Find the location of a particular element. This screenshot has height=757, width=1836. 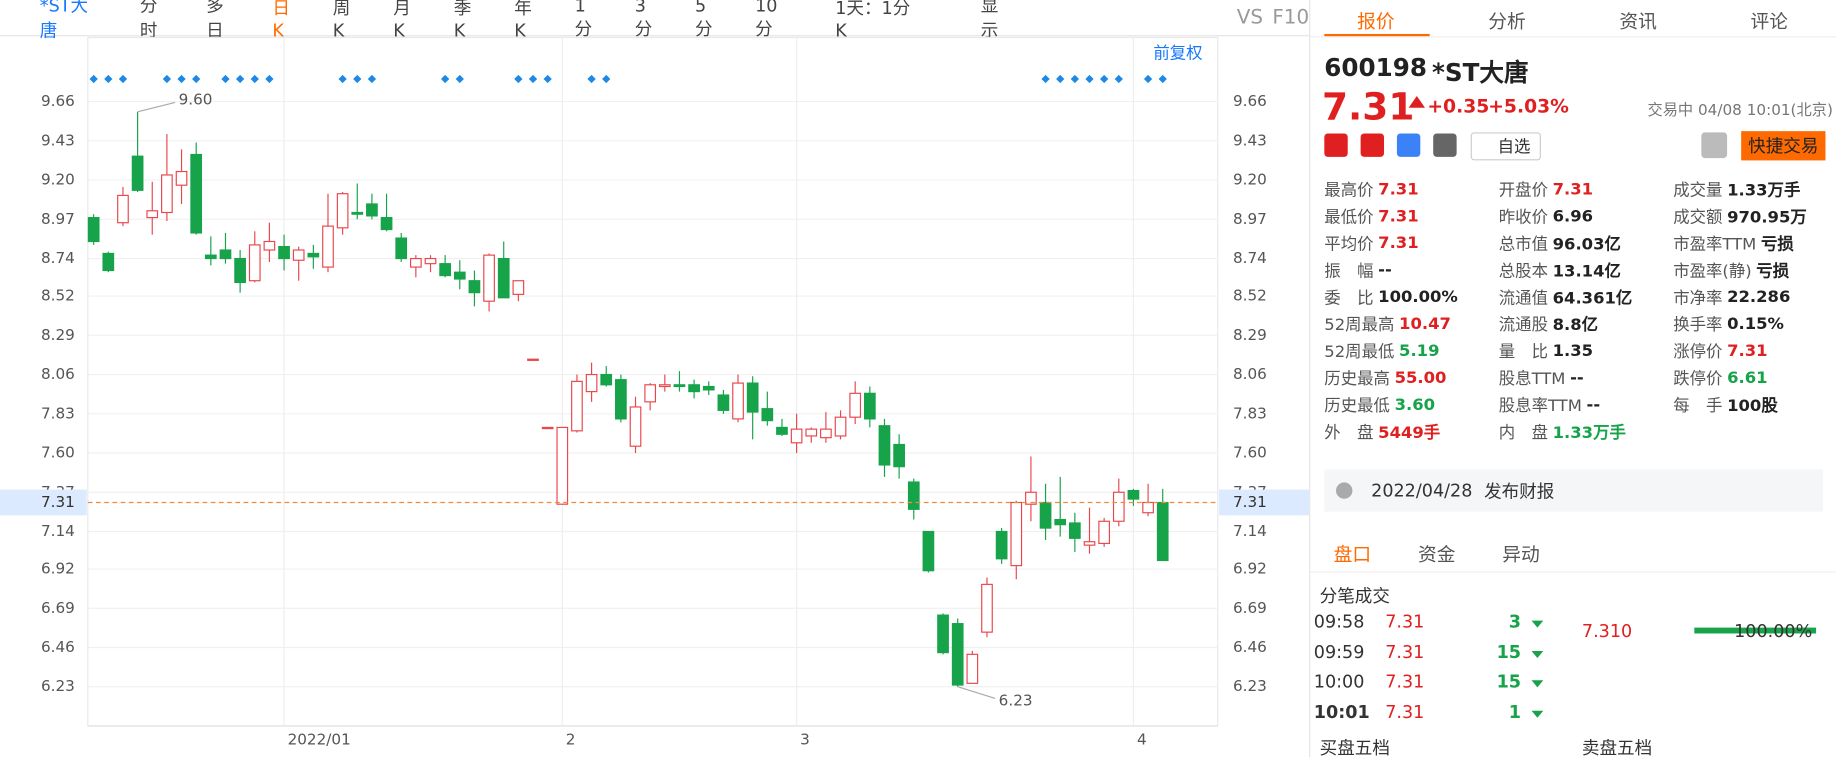

stat-label: 市盈率TTM is located at coordinates (1715, 244).